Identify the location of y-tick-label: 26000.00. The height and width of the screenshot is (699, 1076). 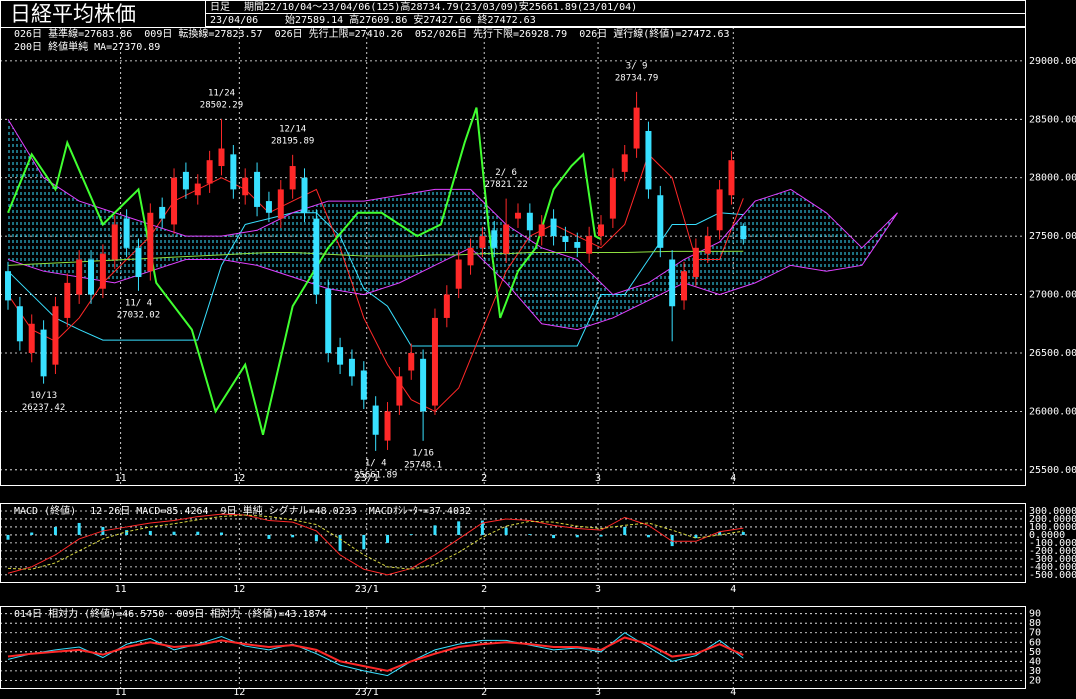
(1052, 411).